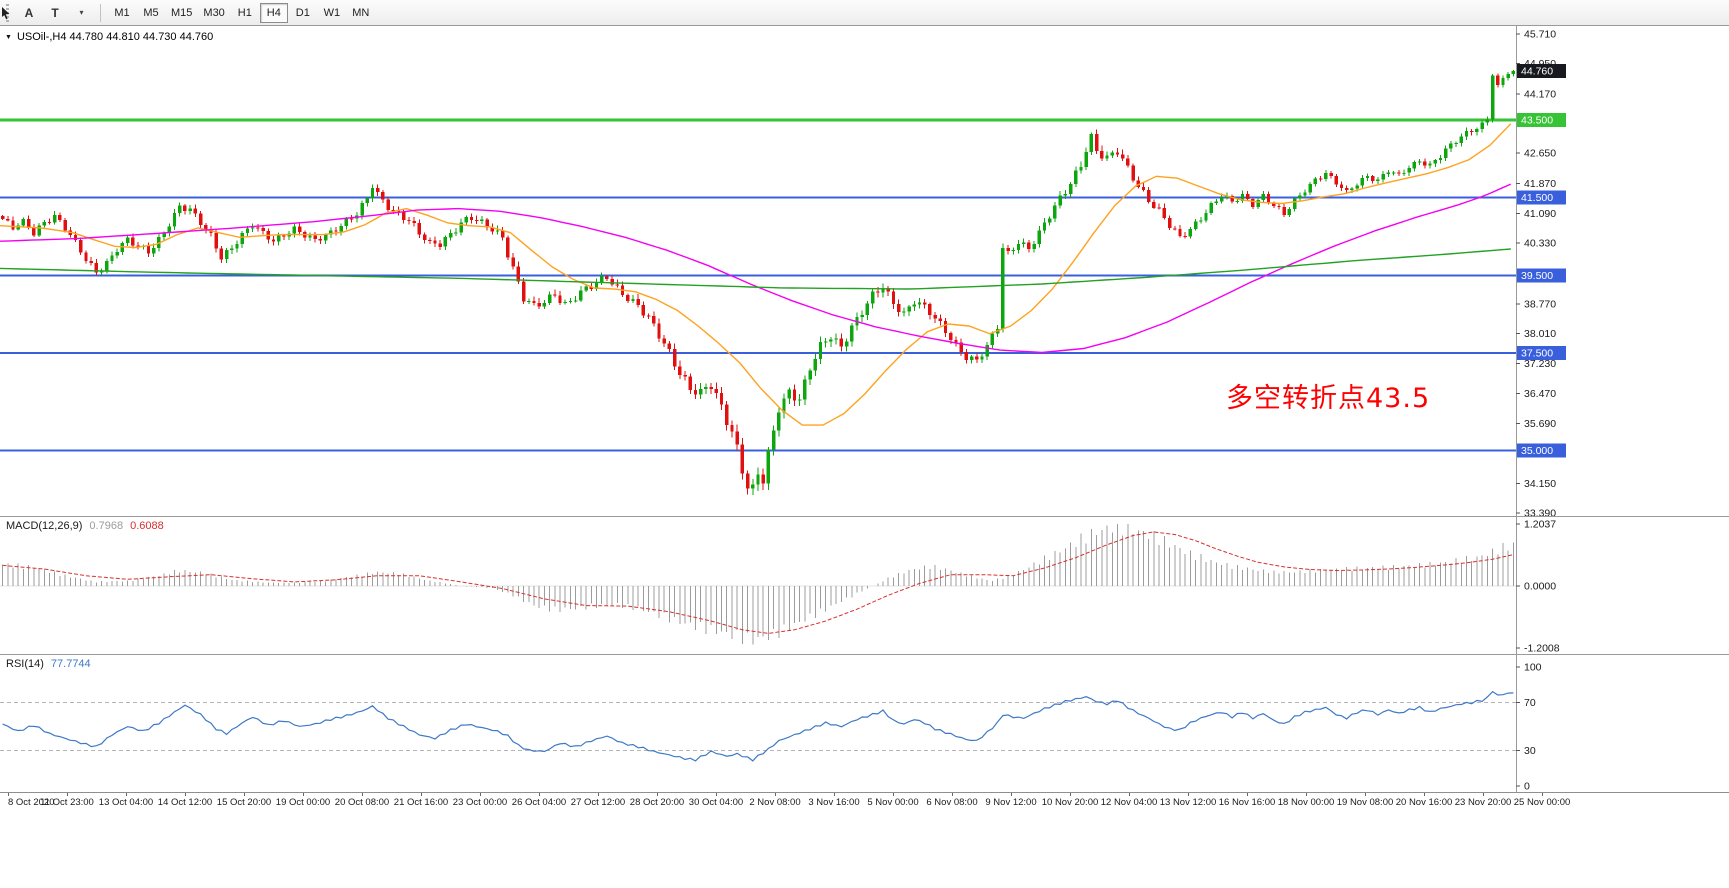 This screenshot has width=1729, height=888. What do you see at coordinates (245, 13) in the screenshot?
I see `timeframe-h1-button: H1` at bounding box center [245, 13].